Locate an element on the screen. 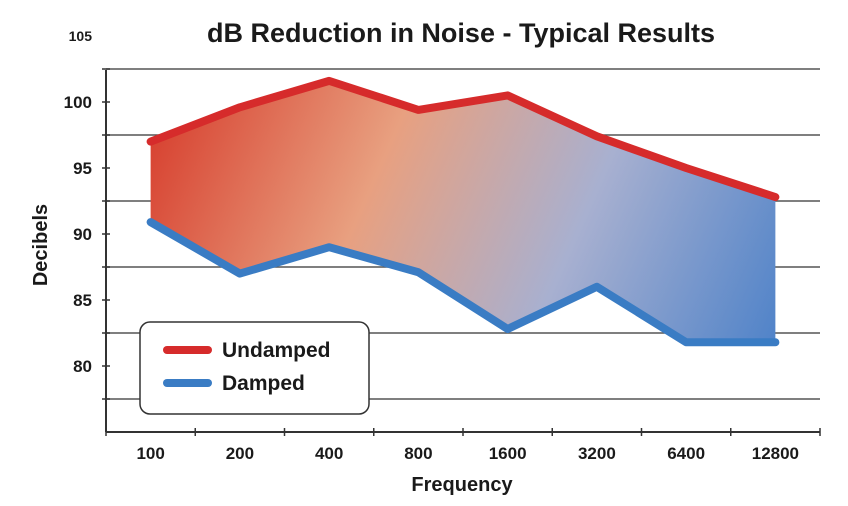  x-axis-label: Frequency is located at coordinates (462, 485).